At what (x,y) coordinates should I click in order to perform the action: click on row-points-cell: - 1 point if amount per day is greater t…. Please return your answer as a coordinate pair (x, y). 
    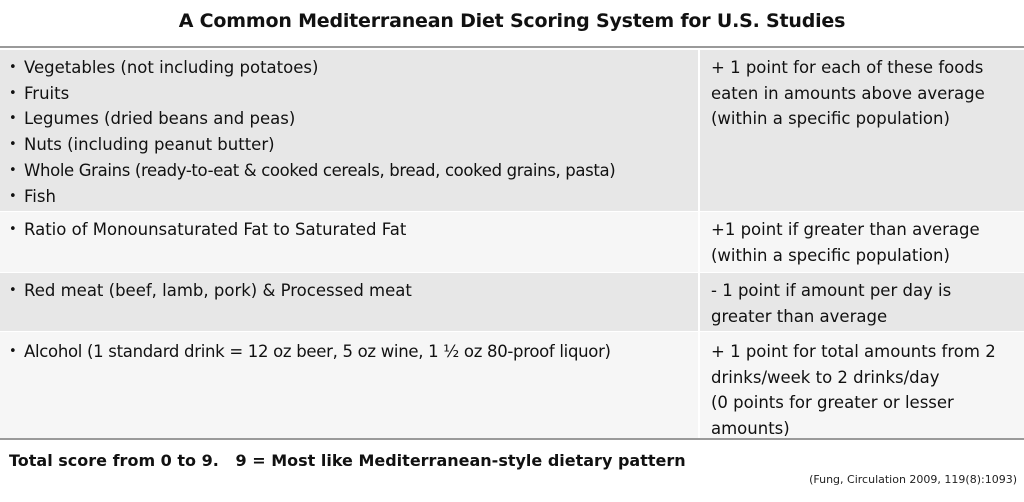
    Looking at the image, I should click on (863, 302).